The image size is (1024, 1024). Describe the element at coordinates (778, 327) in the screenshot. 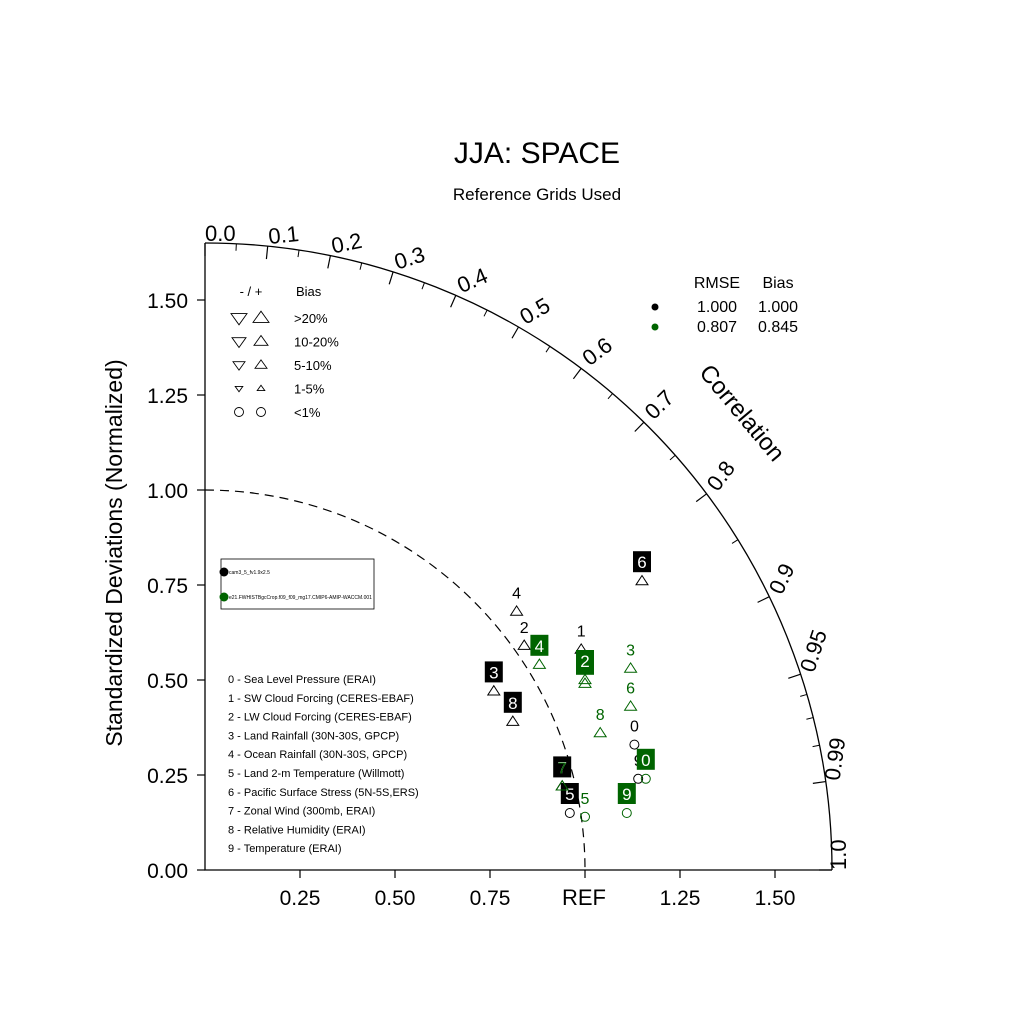

I see `bias-value: 0.845` at that location.